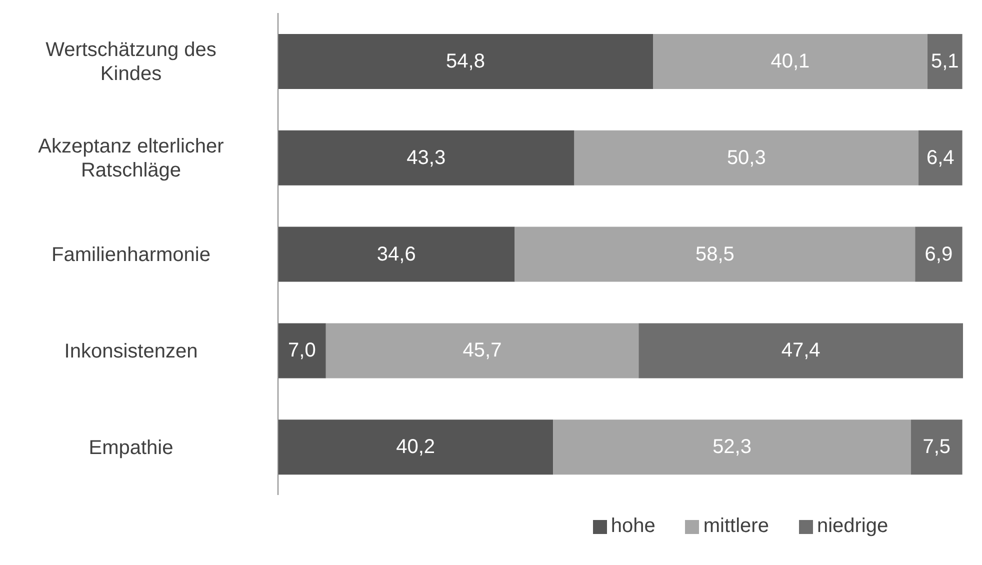 Image resolution: width=982 pixels, height=565 pixels. I want to click on legend-label: niedrige, so click(852, 526).